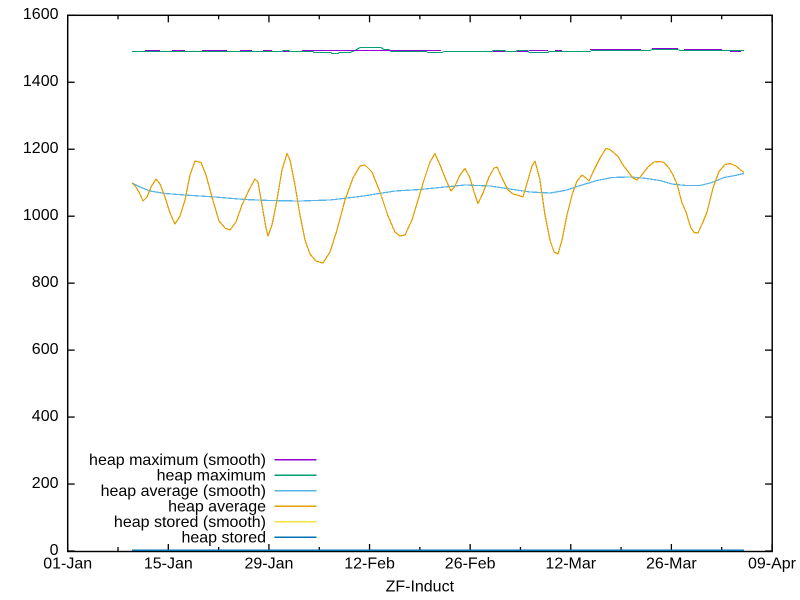  I want to click on svg-text: heap maximum (smooth), so click(177, 460).